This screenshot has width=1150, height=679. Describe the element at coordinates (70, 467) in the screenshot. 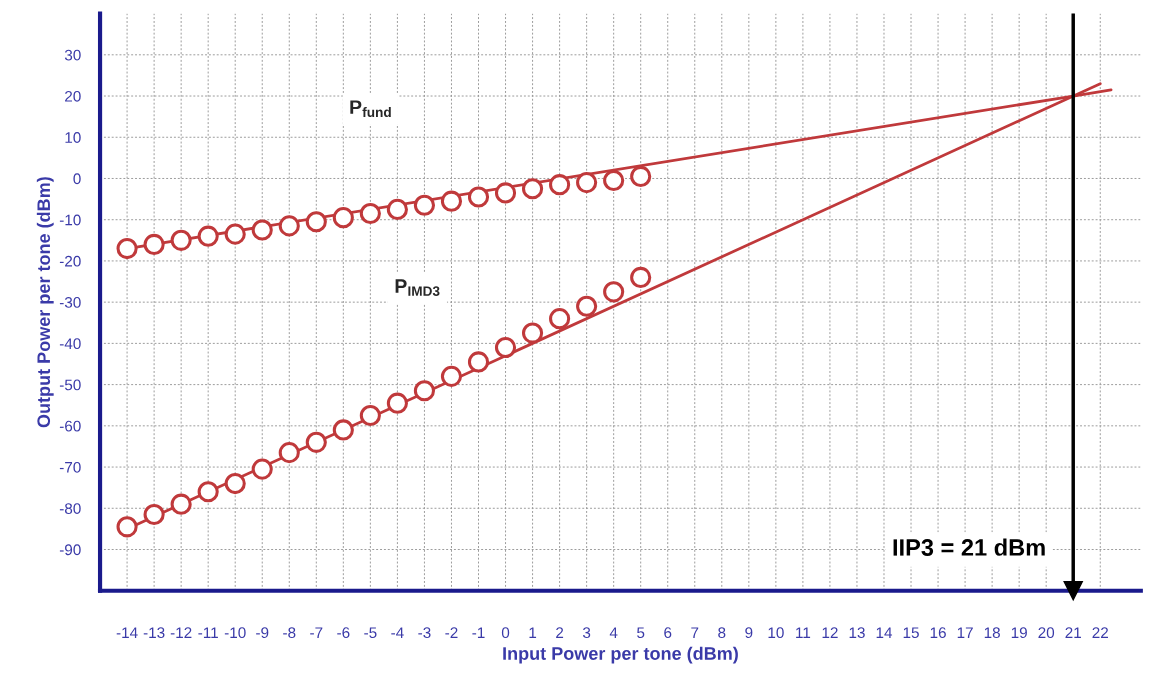

I see `y-tick-label: -70` at that location.